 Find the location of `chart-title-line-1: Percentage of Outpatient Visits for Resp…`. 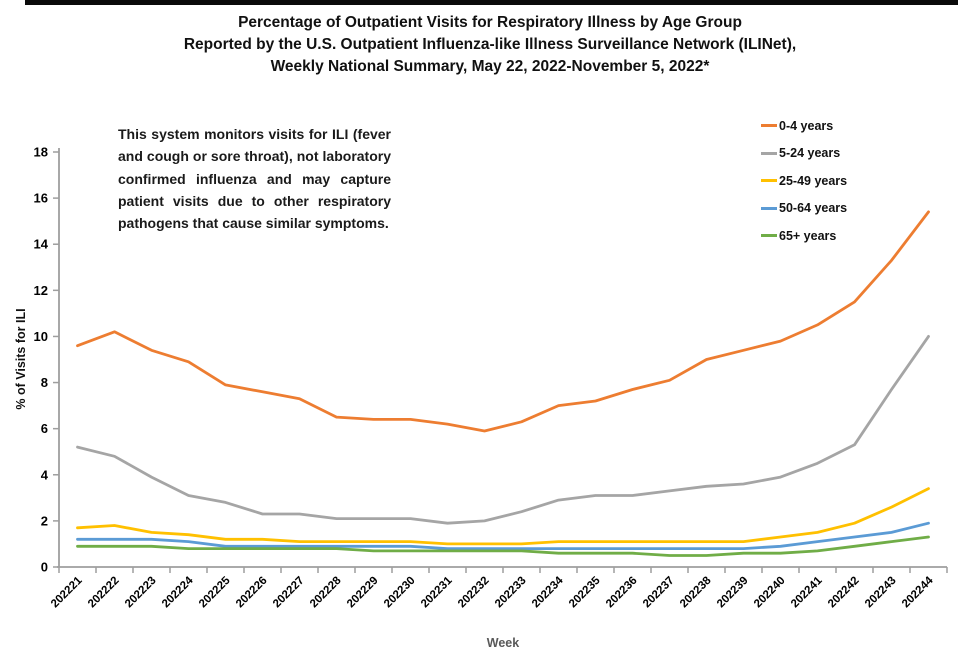

chart-title-line-1: Percentage of Outpatient Visits for Resp… is located at coordinates (490, 22).